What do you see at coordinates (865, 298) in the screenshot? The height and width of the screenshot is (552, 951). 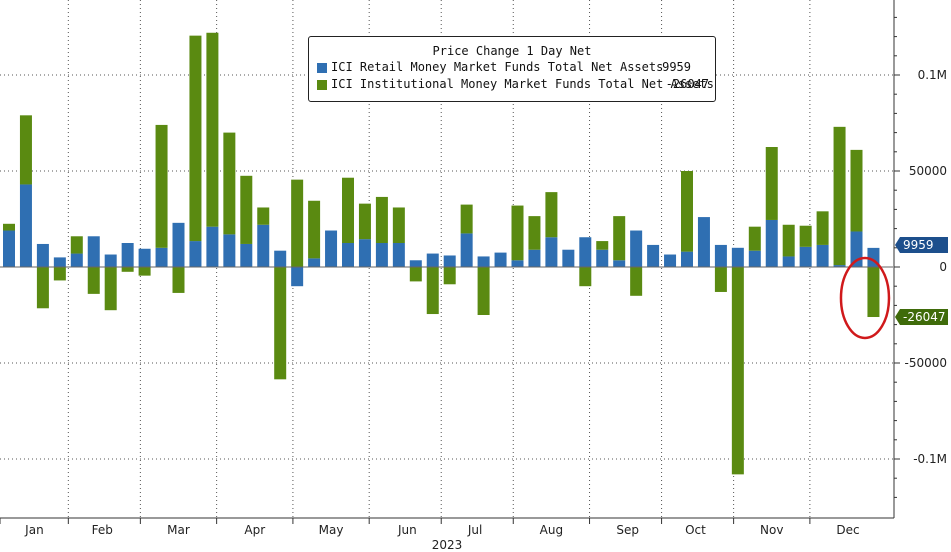 I see `highlight-ellipse` at bounding box center [865, 298].